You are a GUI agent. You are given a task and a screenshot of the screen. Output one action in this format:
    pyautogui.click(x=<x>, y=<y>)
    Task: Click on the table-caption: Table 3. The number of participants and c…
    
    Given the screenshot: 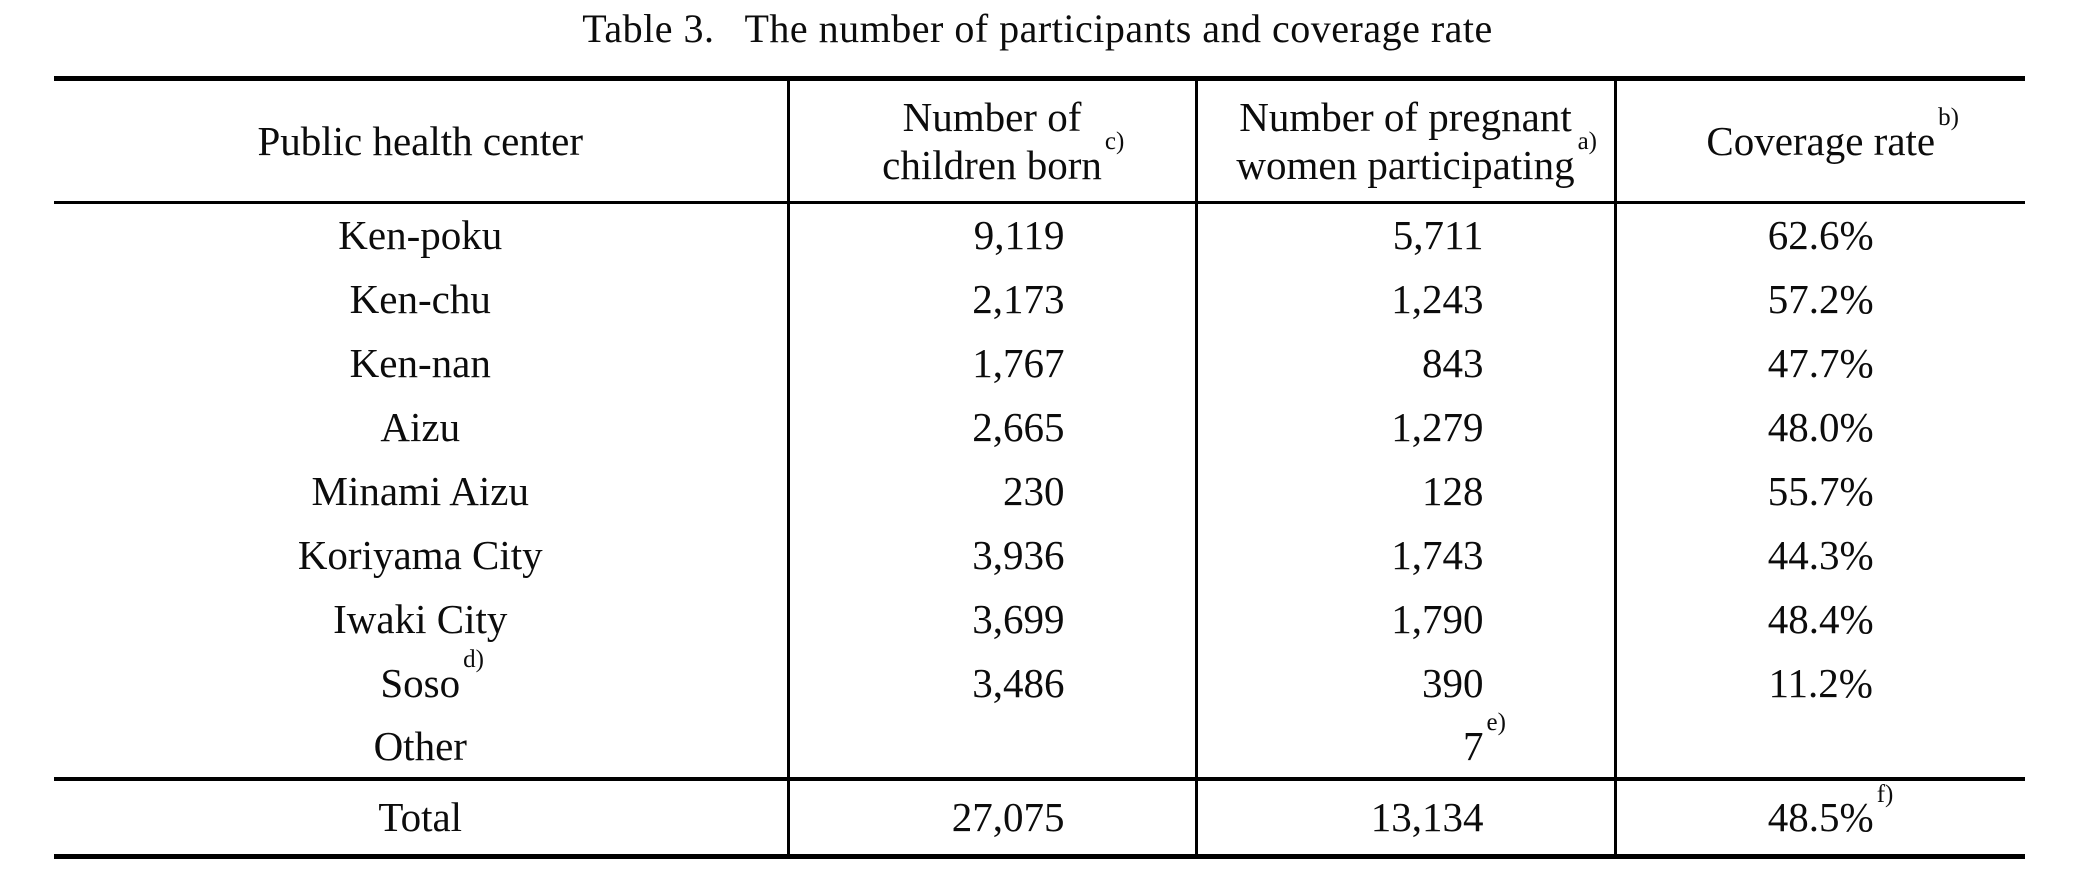 What is the action you would take?
    pyautogui.click(x=1037, y=28)
    